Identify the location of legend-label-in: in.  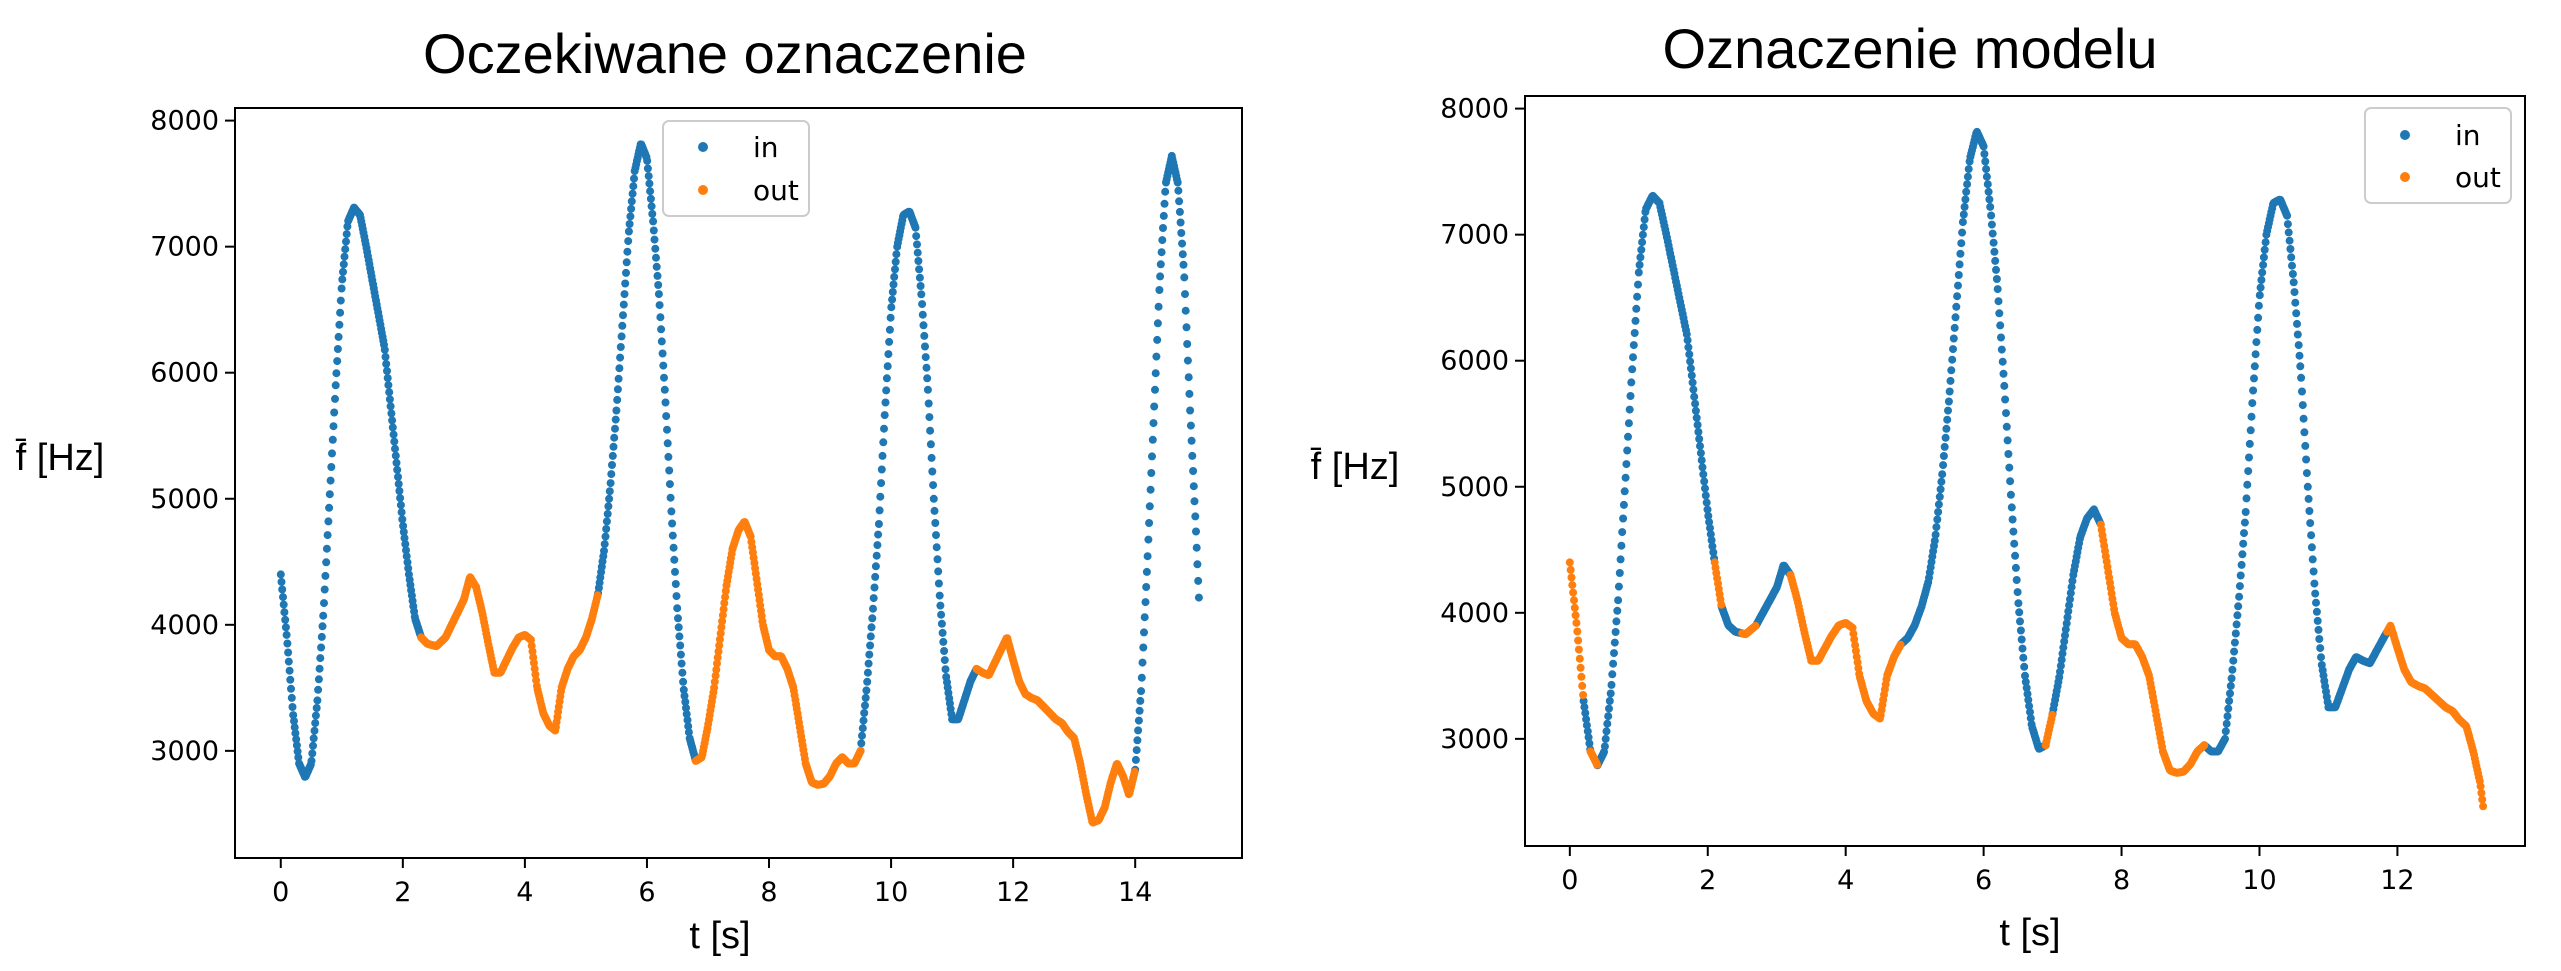
(766, 147).